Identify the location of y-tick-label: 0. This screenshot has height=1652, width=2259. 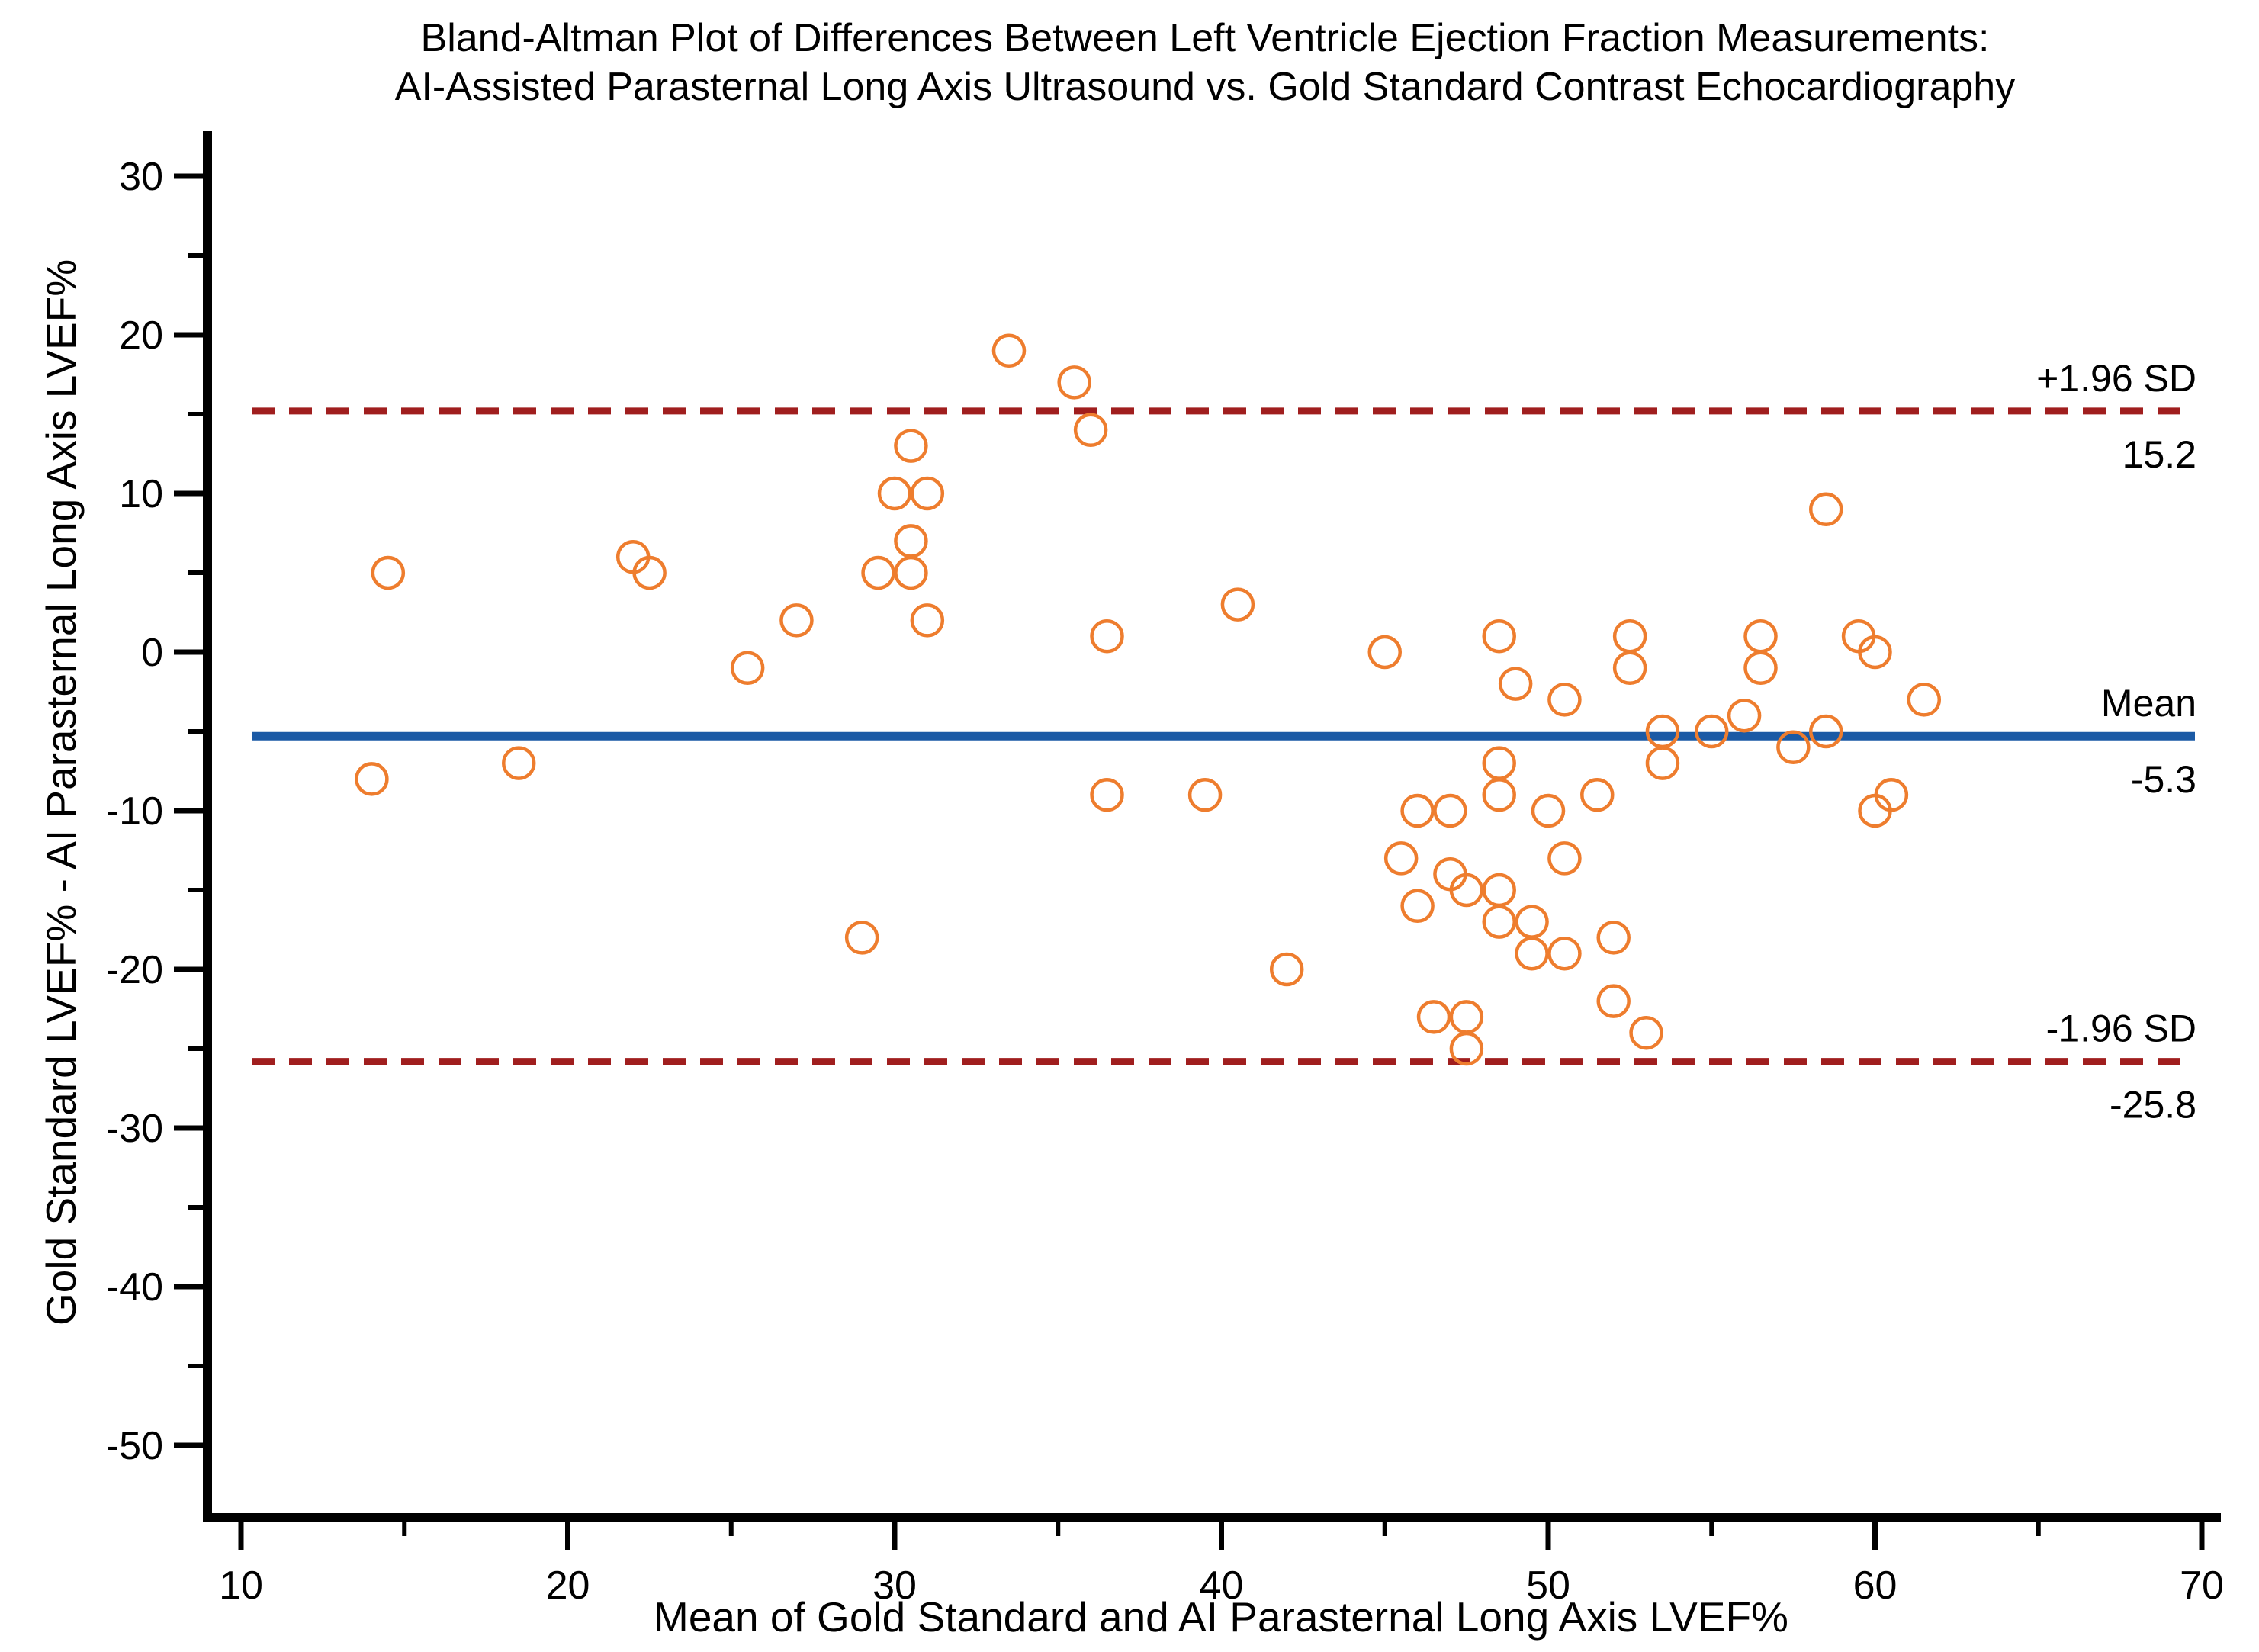
(152, 653).